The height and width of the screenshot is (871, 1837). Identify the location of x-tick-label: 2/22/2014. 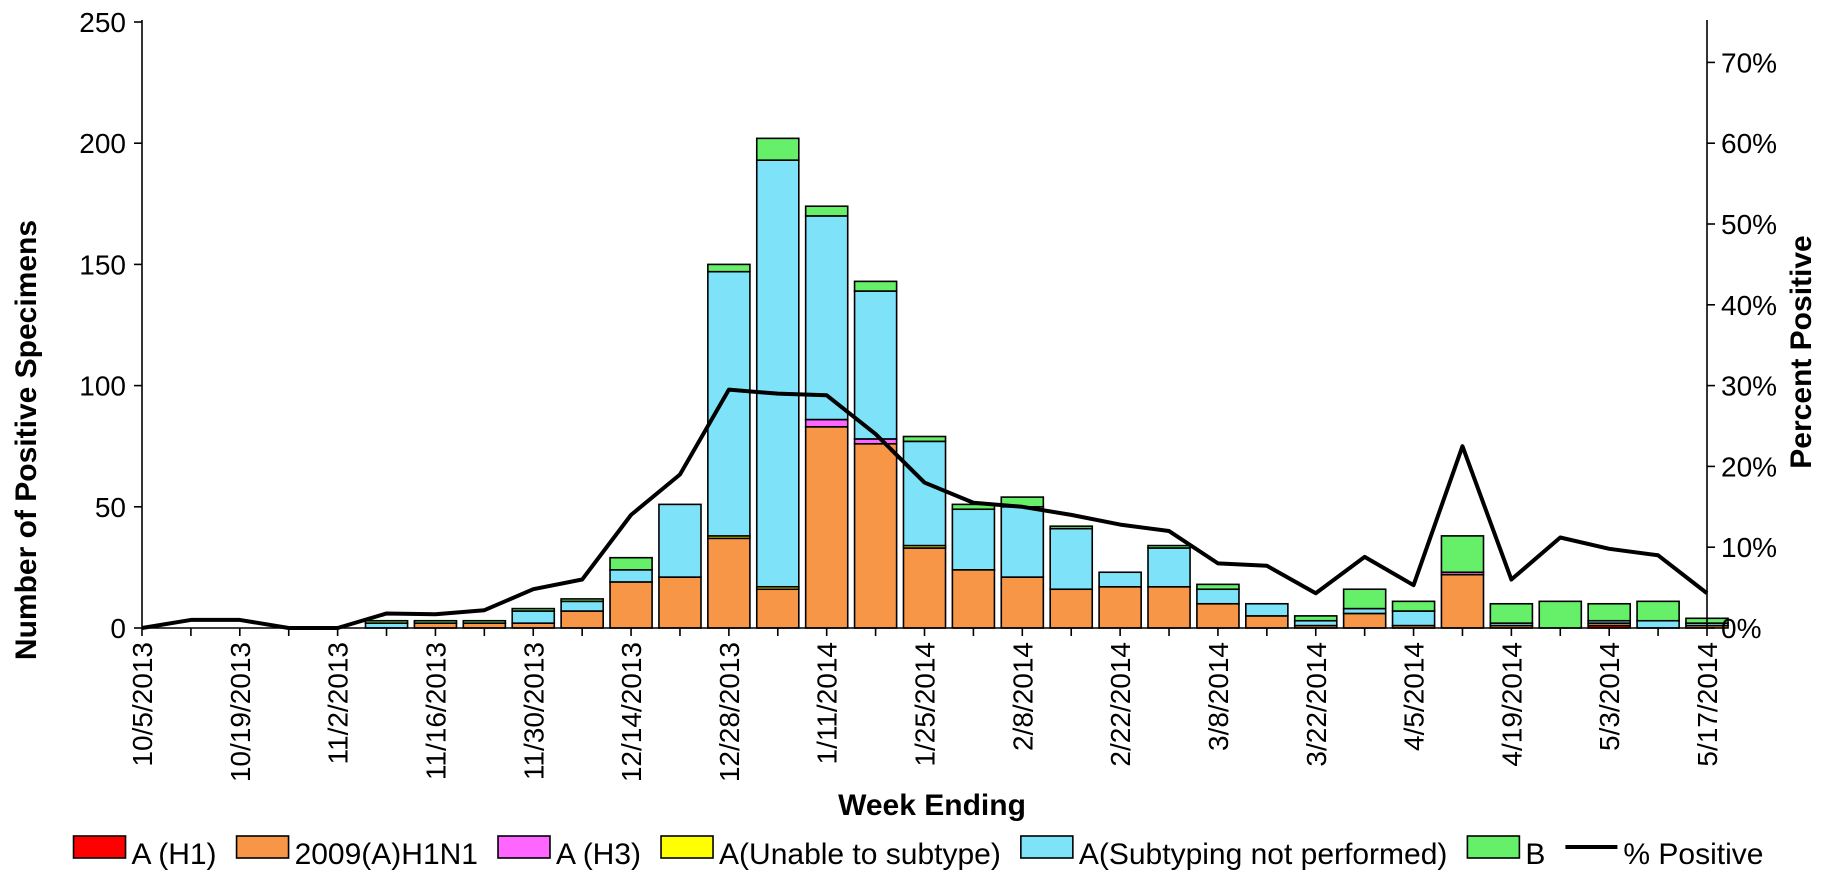
(1120, 704).